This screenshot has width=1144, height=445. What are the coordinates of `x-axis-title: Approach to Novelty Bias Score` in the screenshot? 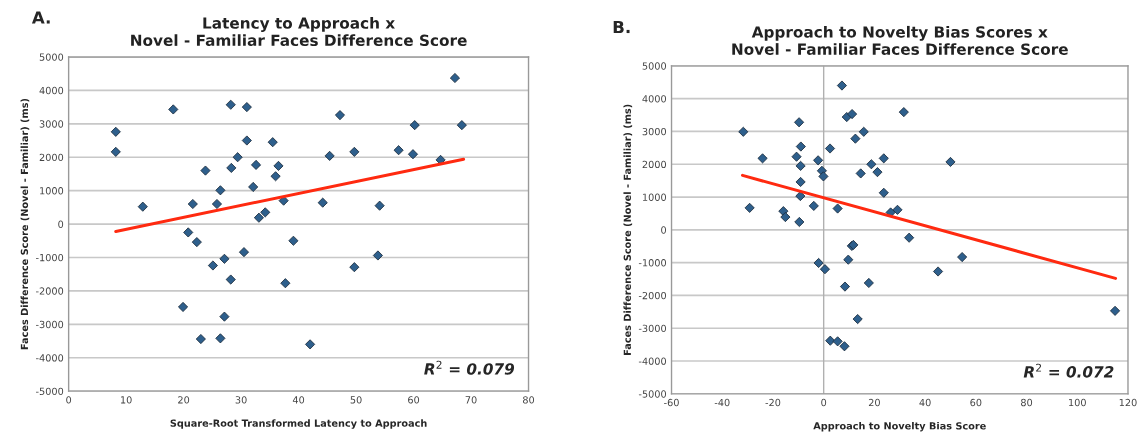 It's located at (899, 426).